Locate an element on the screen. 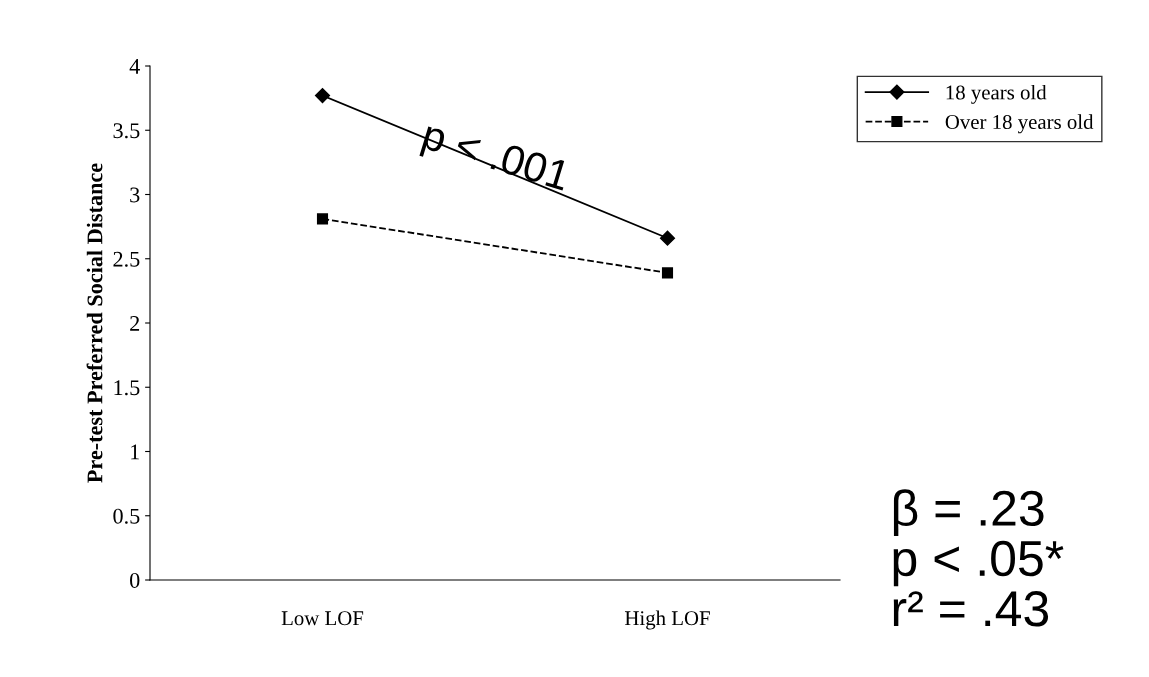 The height and width of the screenshot is (677, 1149). y-tick-label: 3.5 is located at coordinates (126, 131).